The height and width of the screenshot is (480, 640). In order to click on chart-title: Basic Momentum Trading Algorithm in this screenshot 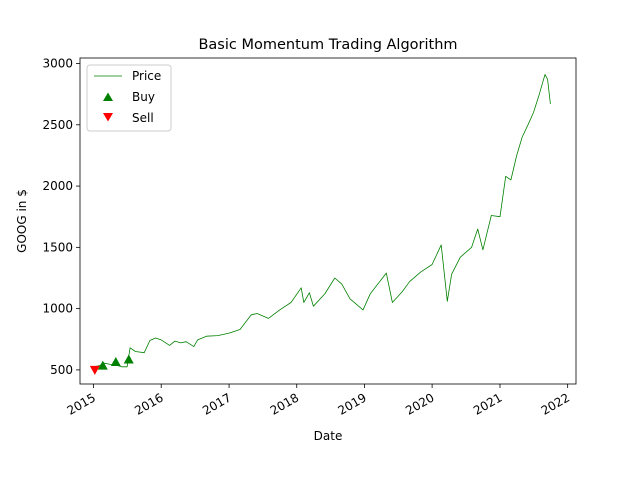, I will do `click(327, 45)`.